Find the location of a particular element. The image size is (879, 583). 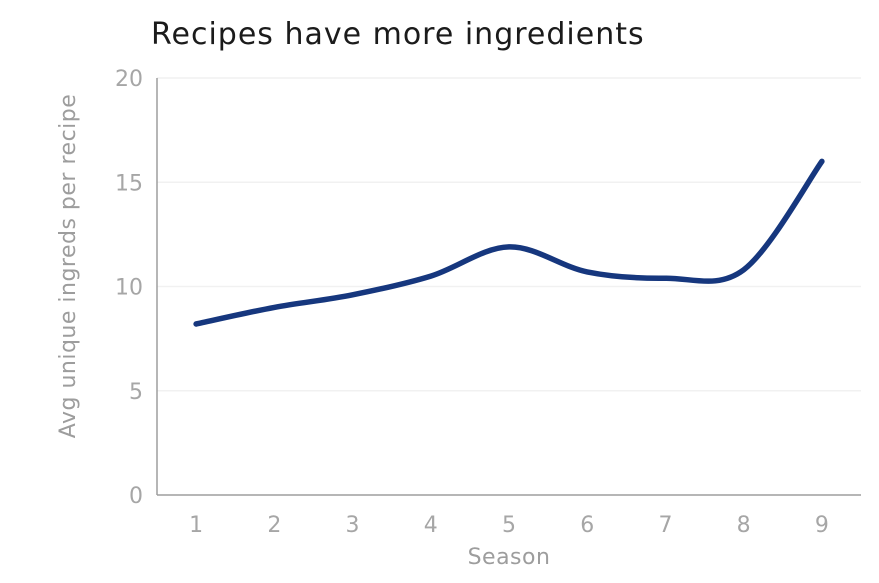

x-tick-label: 9 is located at coordinates (822, 525).